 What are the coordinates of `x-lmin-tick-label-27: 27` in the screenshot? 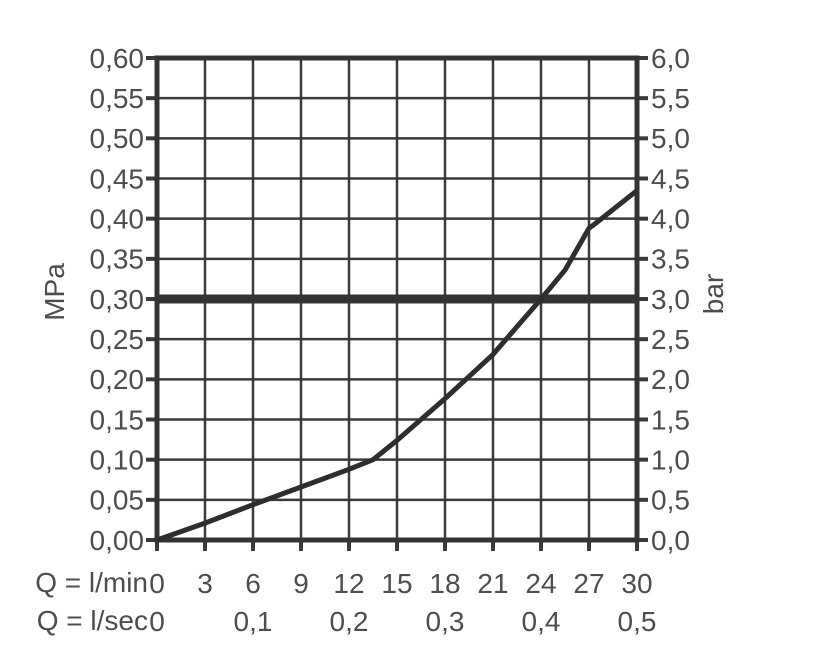 It's located at (588, 583).